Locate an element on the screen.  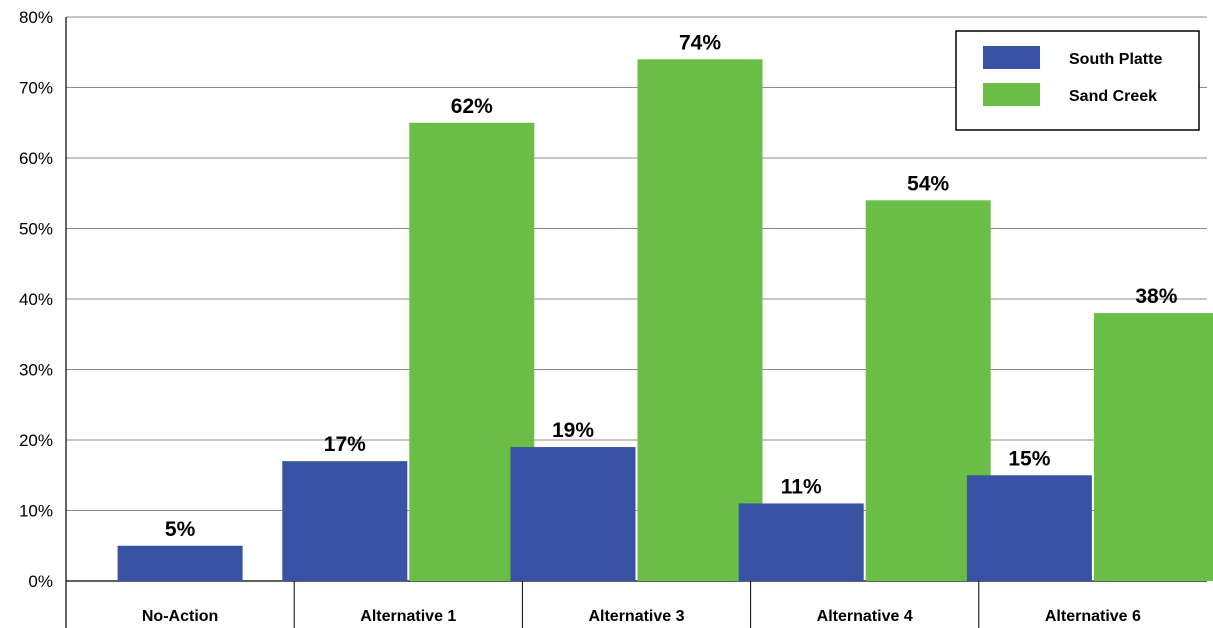
legend-box is located at coordinates (1077, 80).